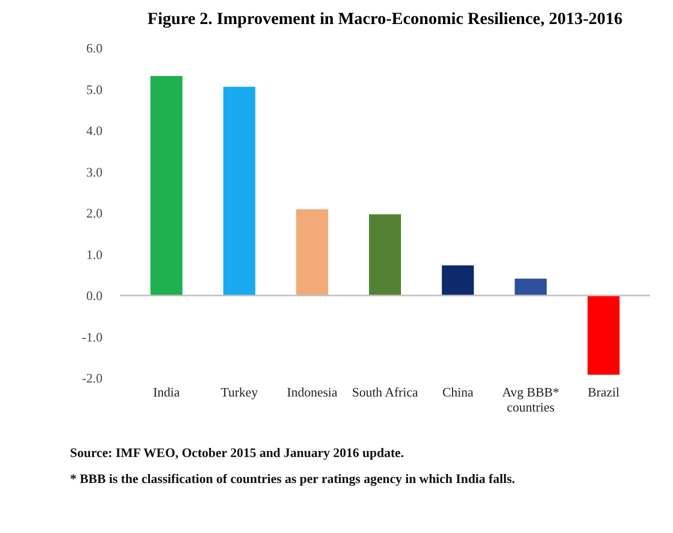 The width and height of the screenshot is (673, 533). What do you see at coordinates (94, 254) in the screenshot?
I see `y-tick-label: 1.0` at bounding box center [94, 254].